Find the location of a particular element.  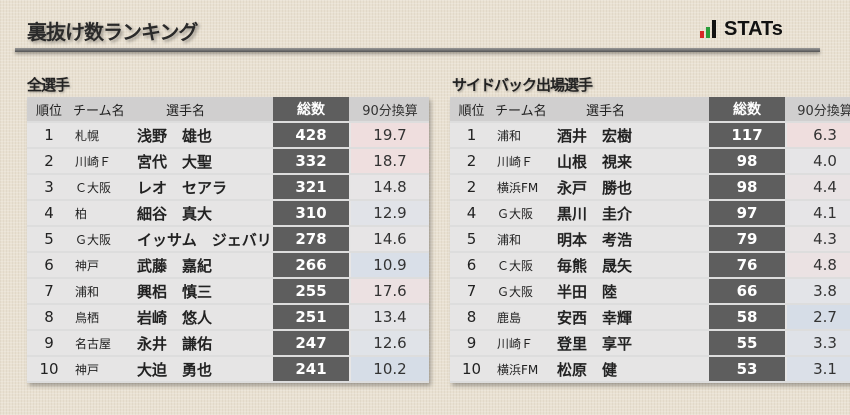

cell-total: 117 is located at coordinates (747, 135).